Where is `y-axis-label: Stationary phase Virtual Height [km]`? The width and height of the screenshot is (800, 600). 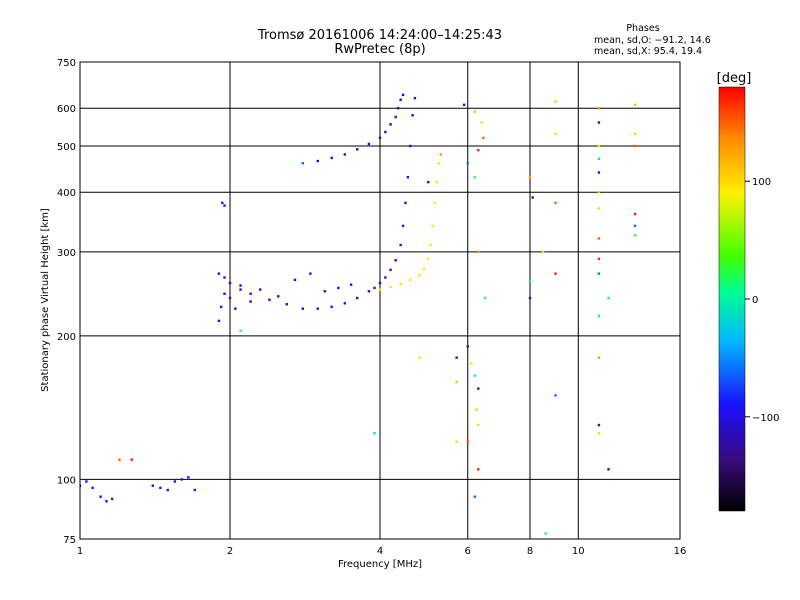
y-axis-label: Stationary phase Virtual Height [km] is located at coordinates (45, 300).